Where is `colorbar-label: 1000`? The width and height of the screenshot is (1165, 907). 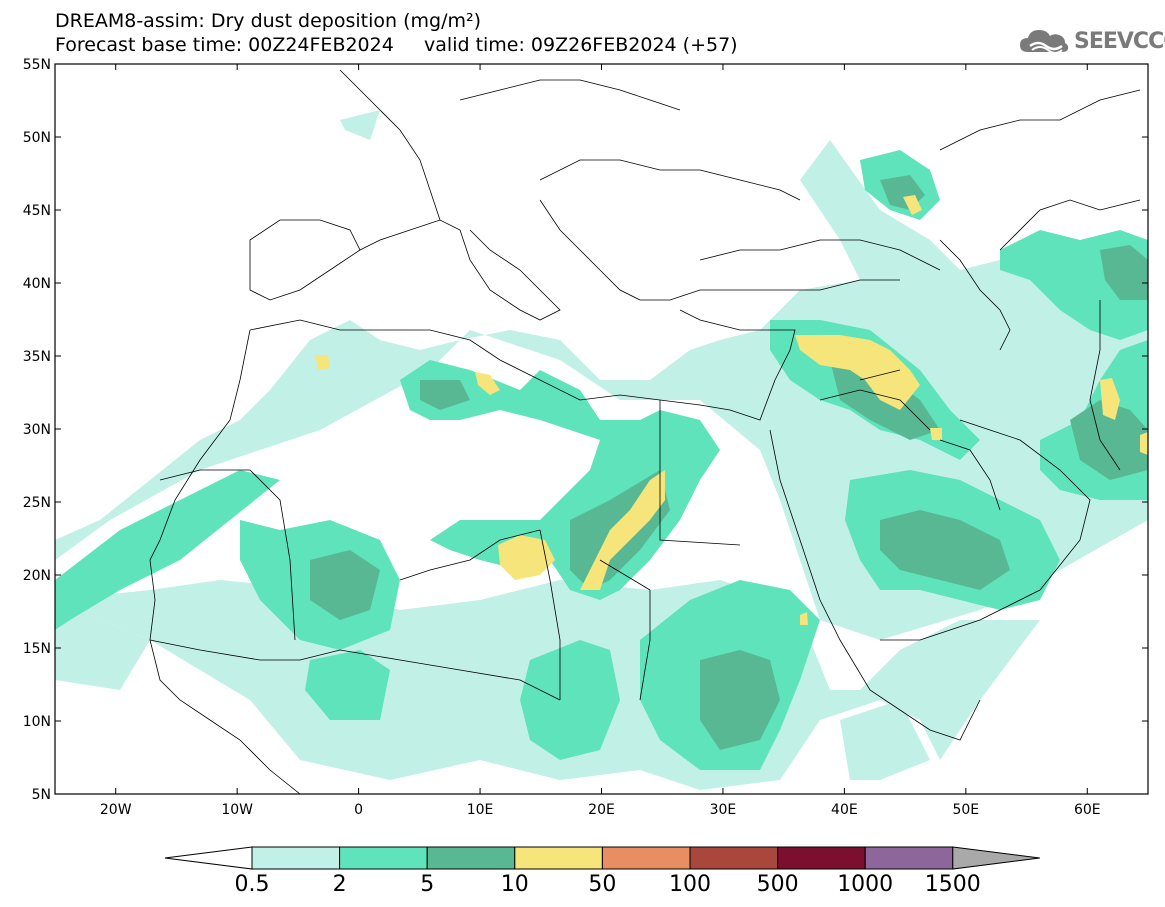 colorbar-label: 1000 is located at coordinates (865, 884).